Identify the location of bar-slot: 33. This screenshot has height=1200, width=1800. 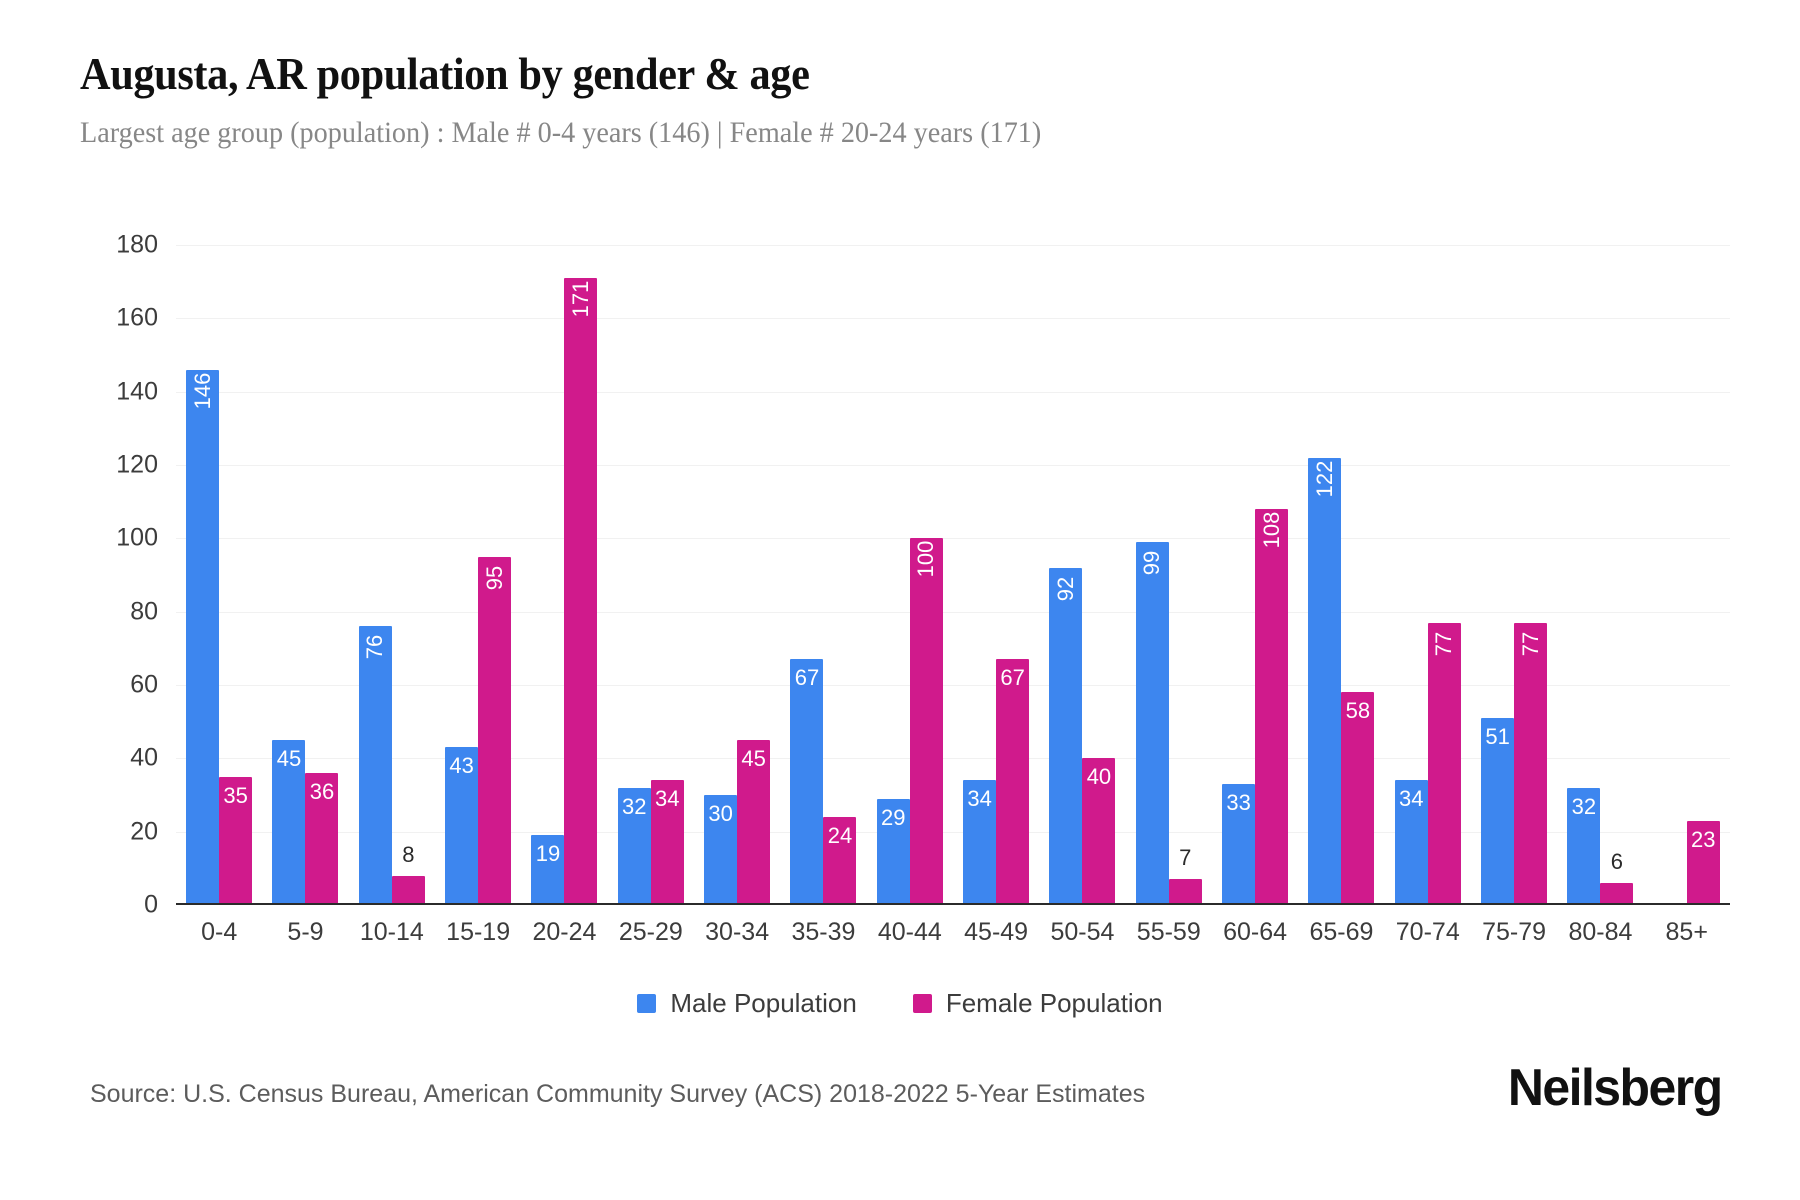
(1239, 844).